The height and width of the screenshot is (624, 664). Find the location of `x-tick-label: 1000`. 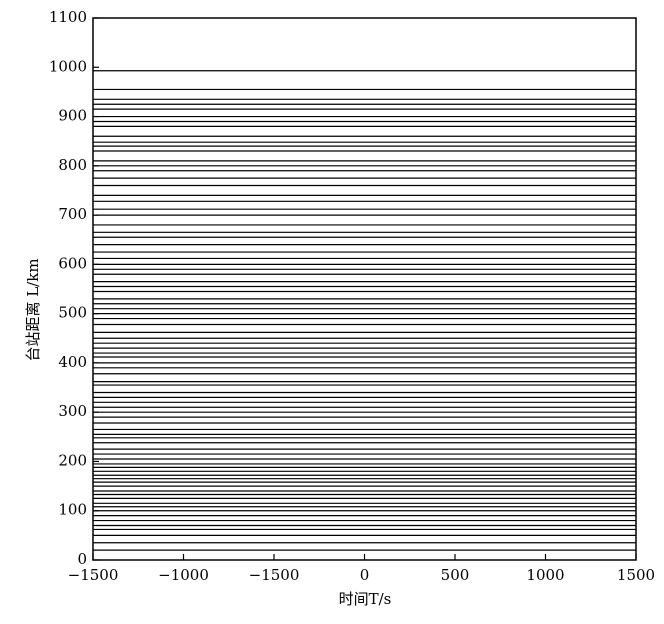

x-tick-label: 1000 is located at coordinates (545, 575).